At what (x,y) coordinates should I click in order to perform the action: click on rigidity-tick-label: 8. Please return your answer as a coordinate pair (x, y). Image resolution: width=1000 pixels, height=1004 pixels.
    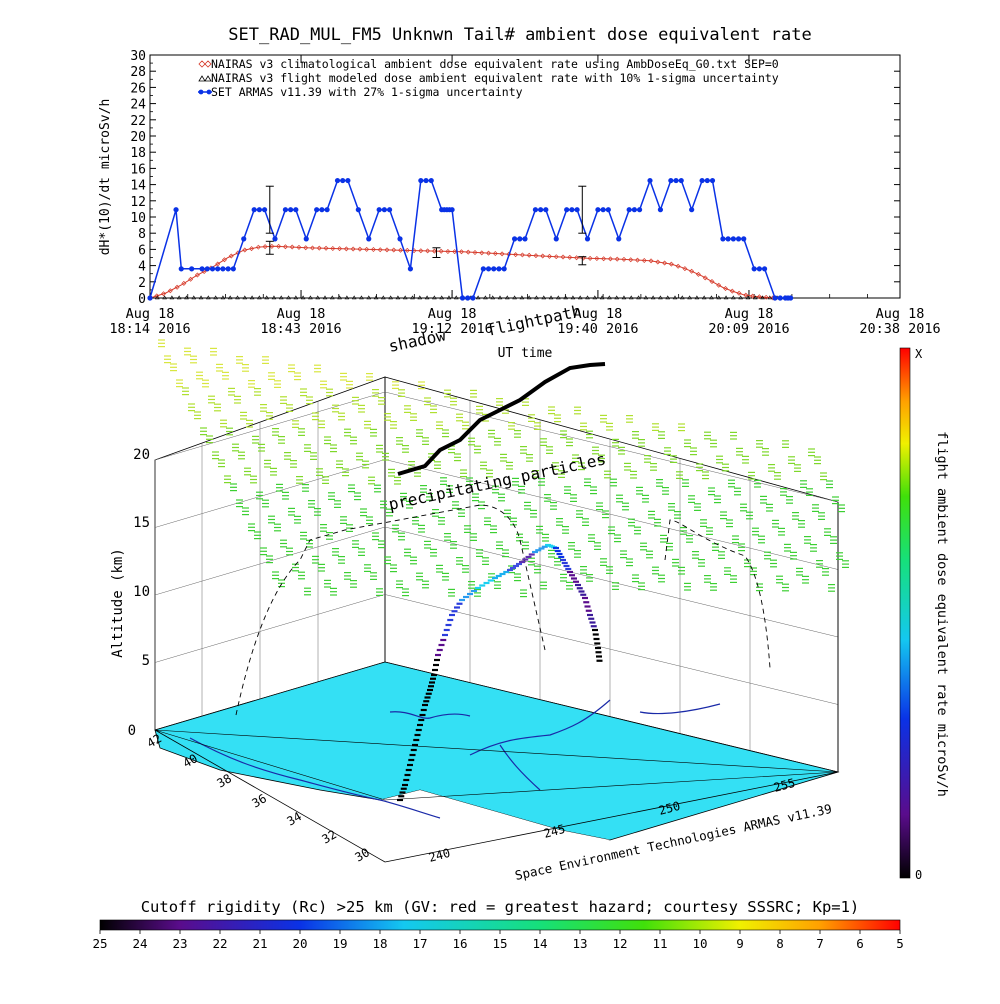
    Looking at the image, I should click on (780, 943).